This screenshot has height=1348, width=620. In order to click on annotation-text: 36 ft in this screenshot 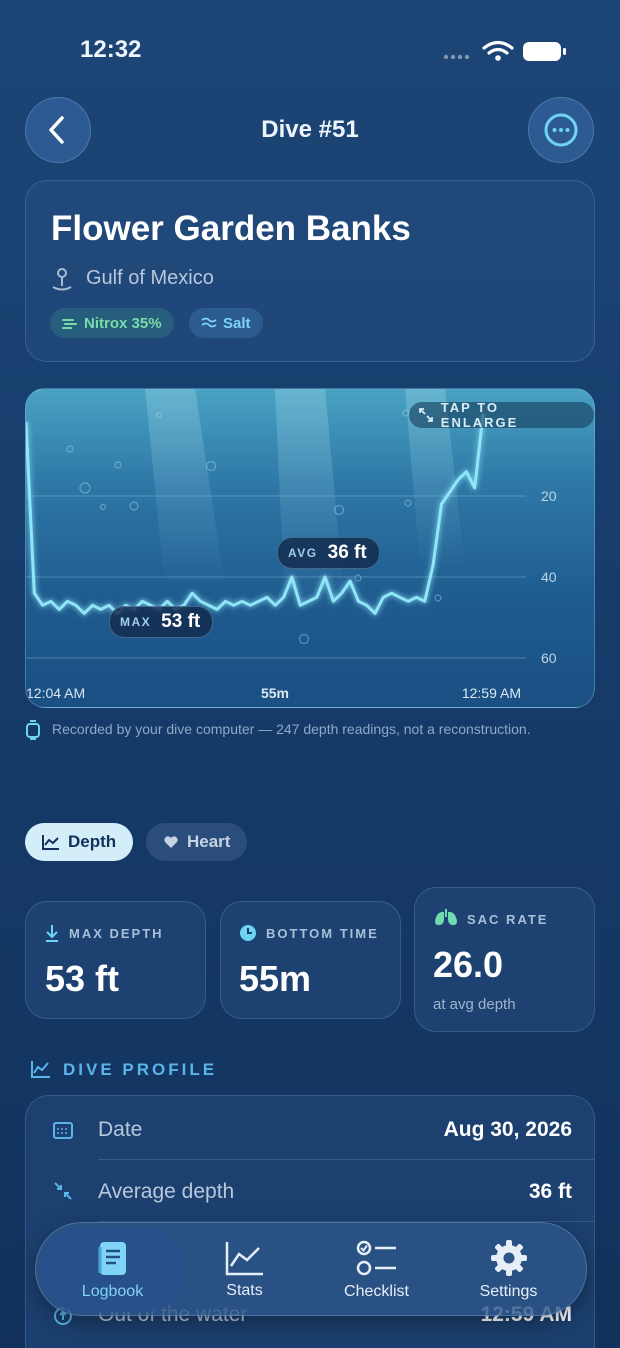, I will do `click(347, 552)`.